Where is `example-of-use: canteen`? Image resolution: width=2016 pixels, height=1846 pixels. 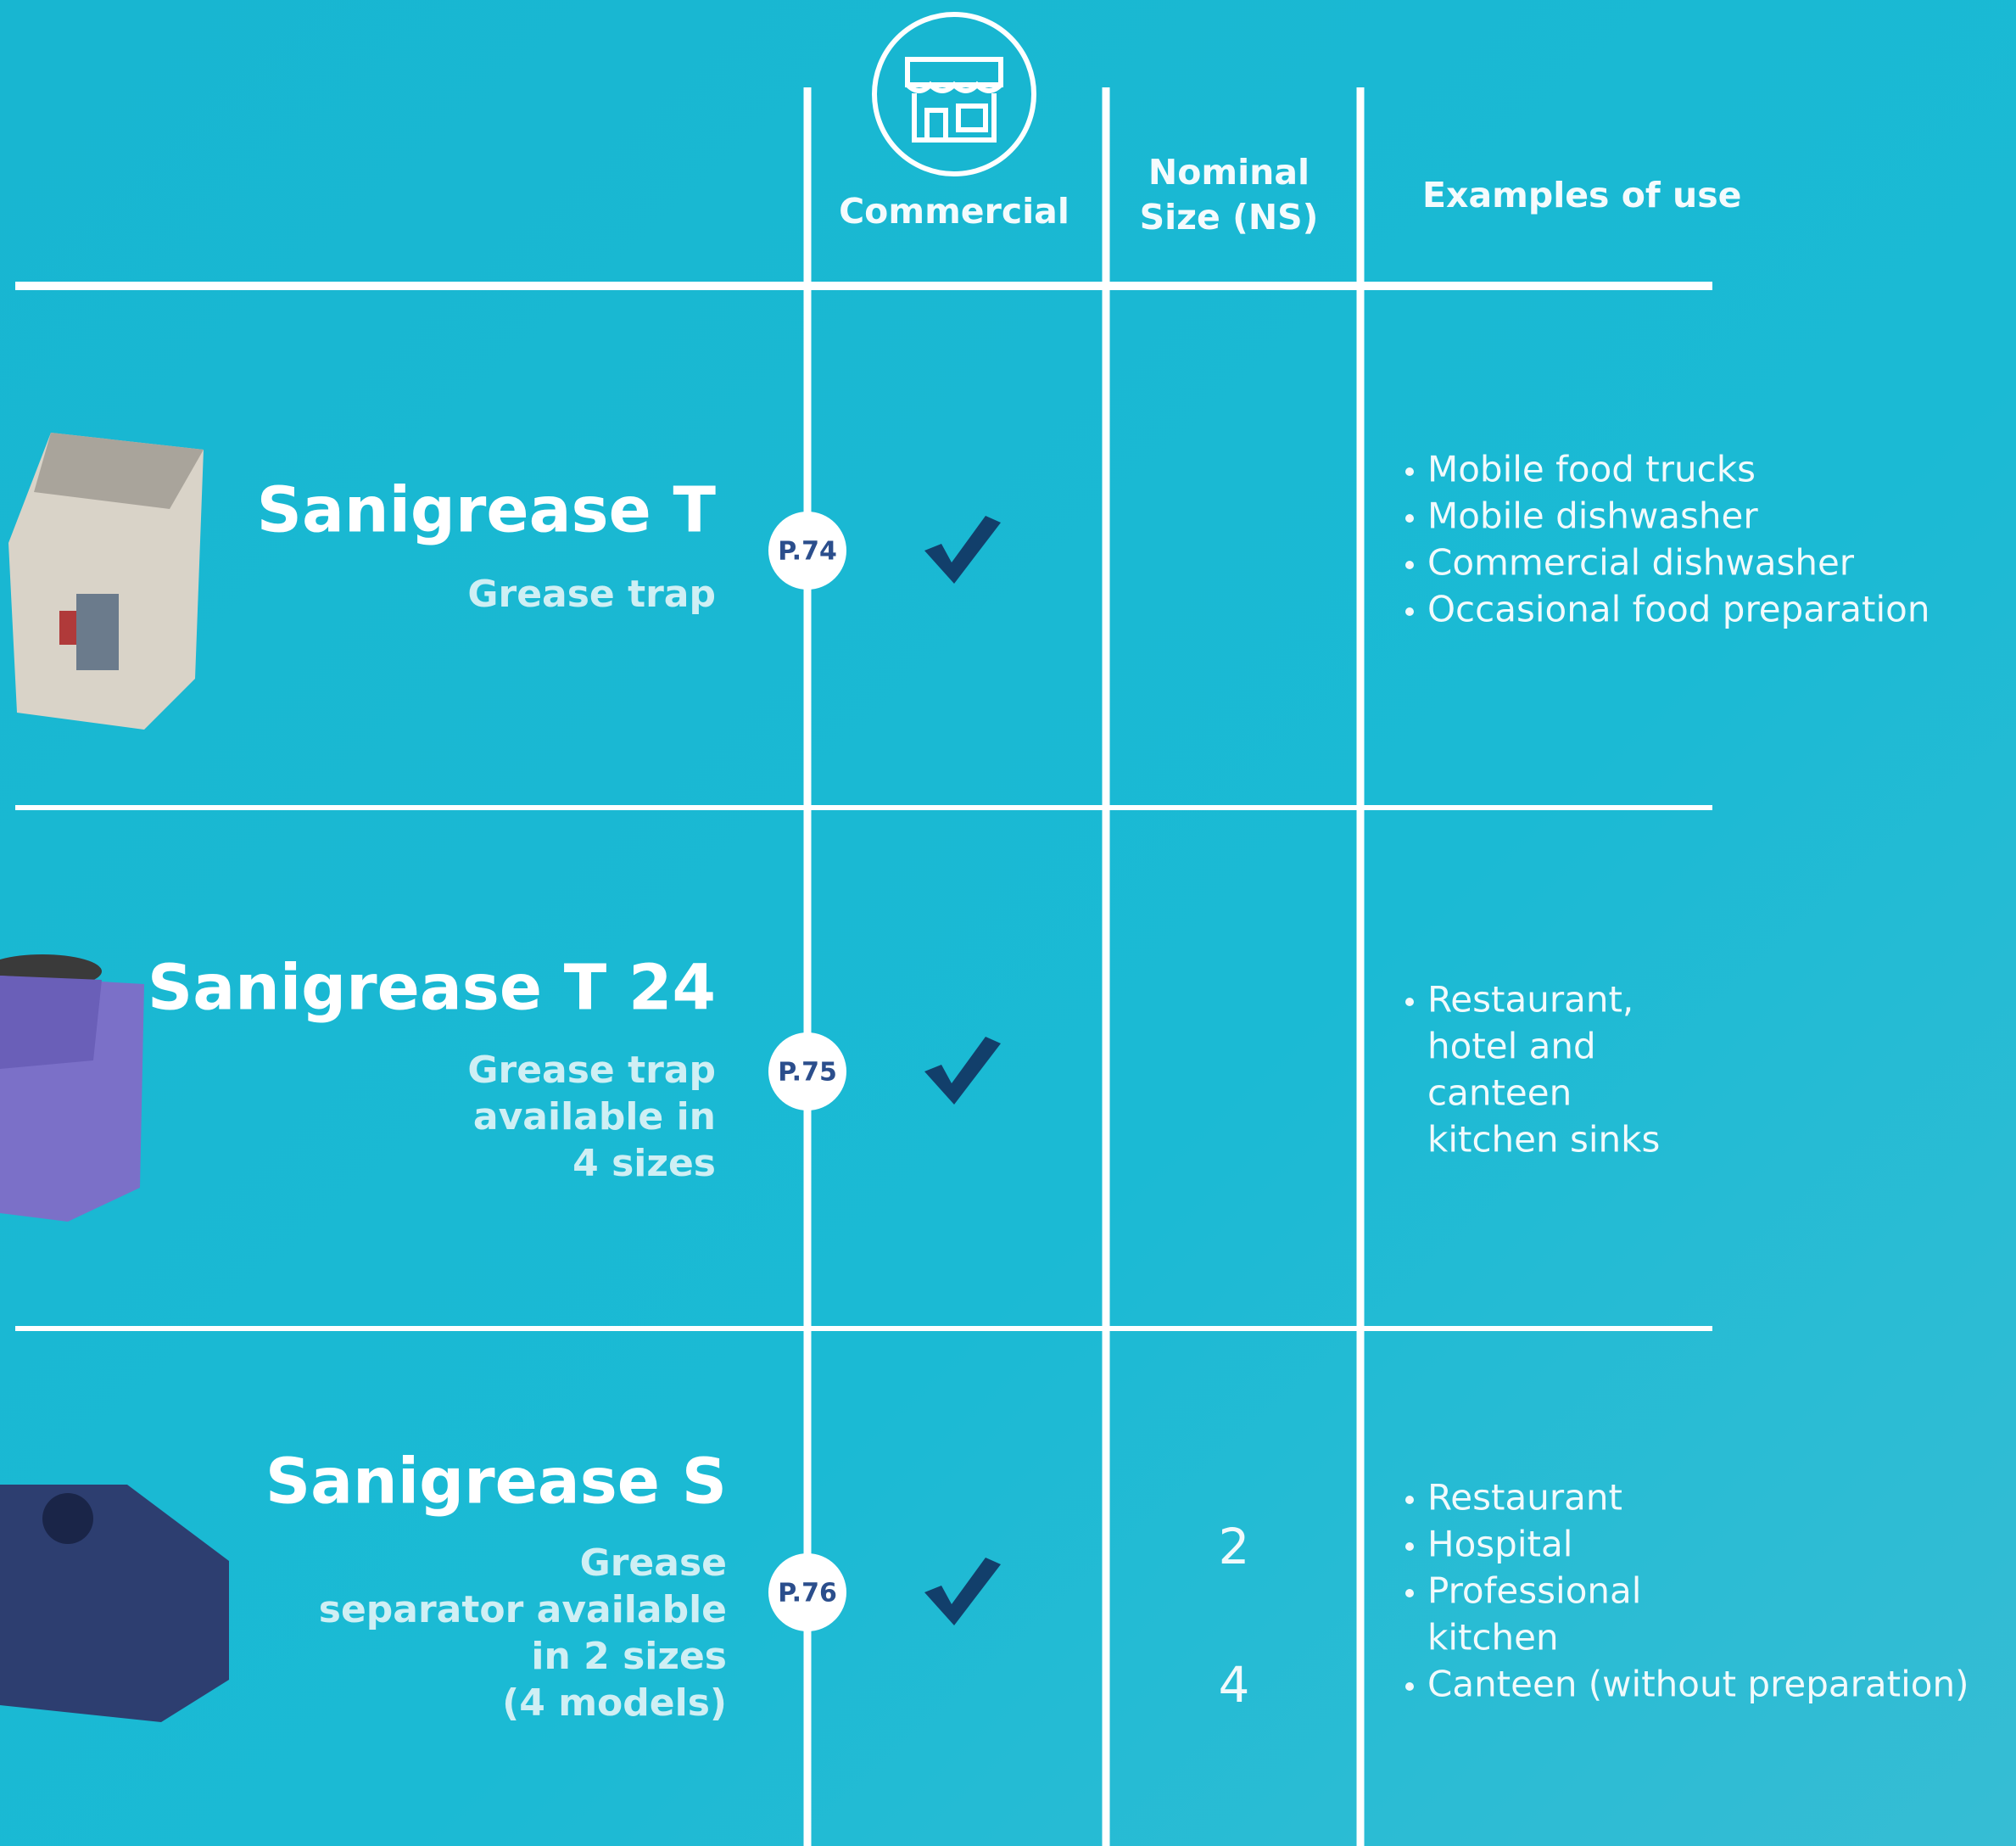
example-of-use: canteen is located at coordinates (1499, 1093).